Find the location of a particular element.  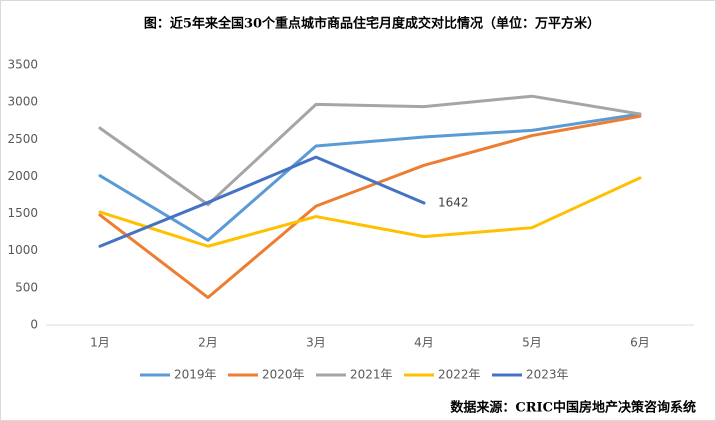

x-tick-label: 5月 is located at coordinates (532, 343).